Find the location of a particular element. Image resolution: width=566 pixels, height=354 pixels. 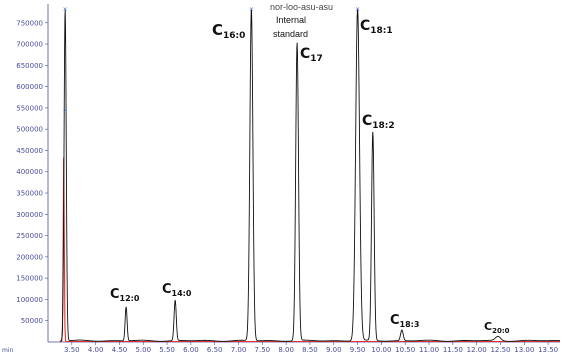

y-tick-label: 650000 is located at coordinates (29, 66).